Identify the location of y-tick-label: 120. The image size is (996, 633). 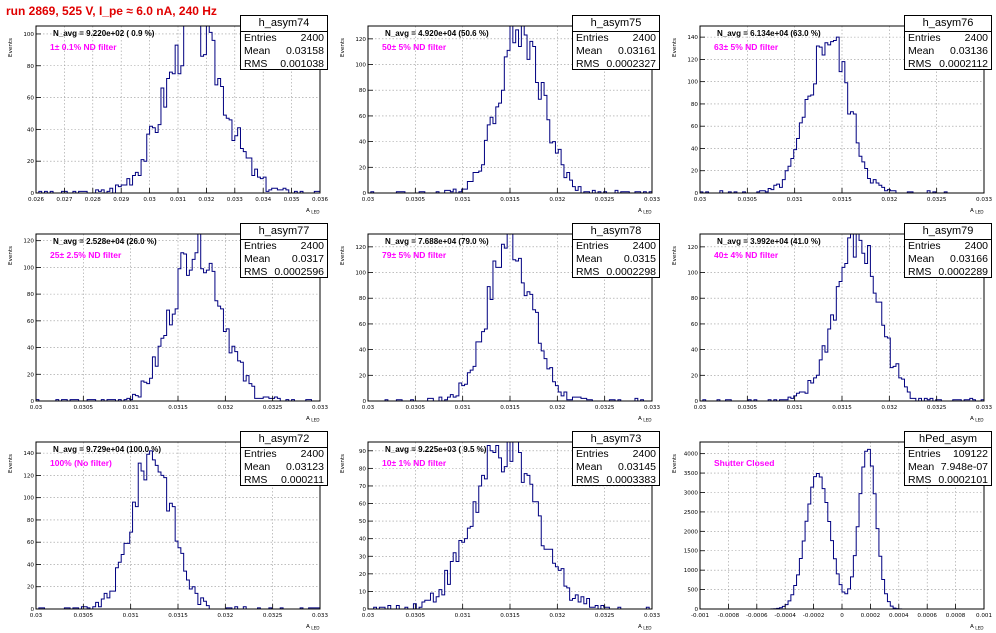
(360, 248).